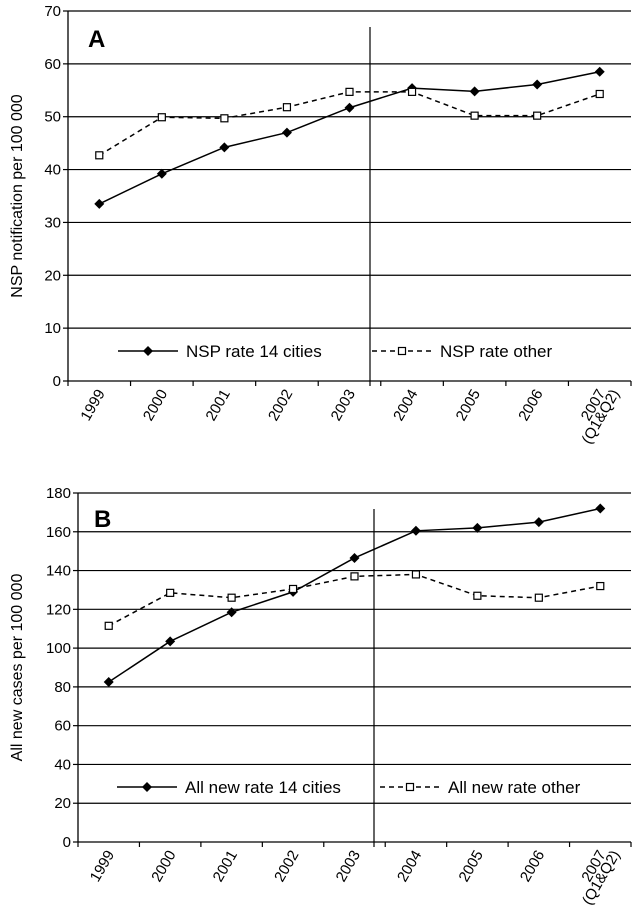 The height and width of the screenshot is (914, 639). Describe the element at coordinates (52, 64) in the screenshot. I see `panel-a-y-tick-label: 60` at that location.